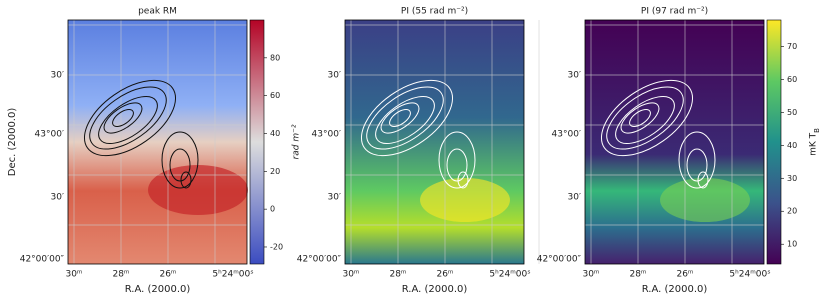 The height and width of the screenshot is (305, 822). I want to click on colorbar-label: rad m⁻², so click(297, 141).